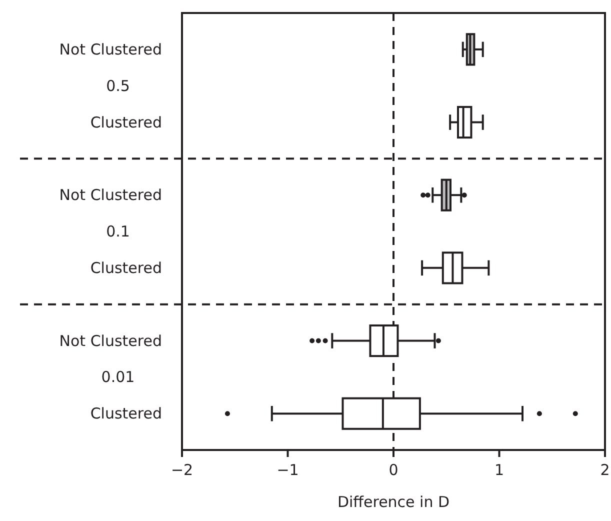 The height and width of the screenshot is (521, 611). What do you see at coordinates (287, 470) in the screenshot?
I see `x-tick-label: −1` at bounding box center [287, 470].